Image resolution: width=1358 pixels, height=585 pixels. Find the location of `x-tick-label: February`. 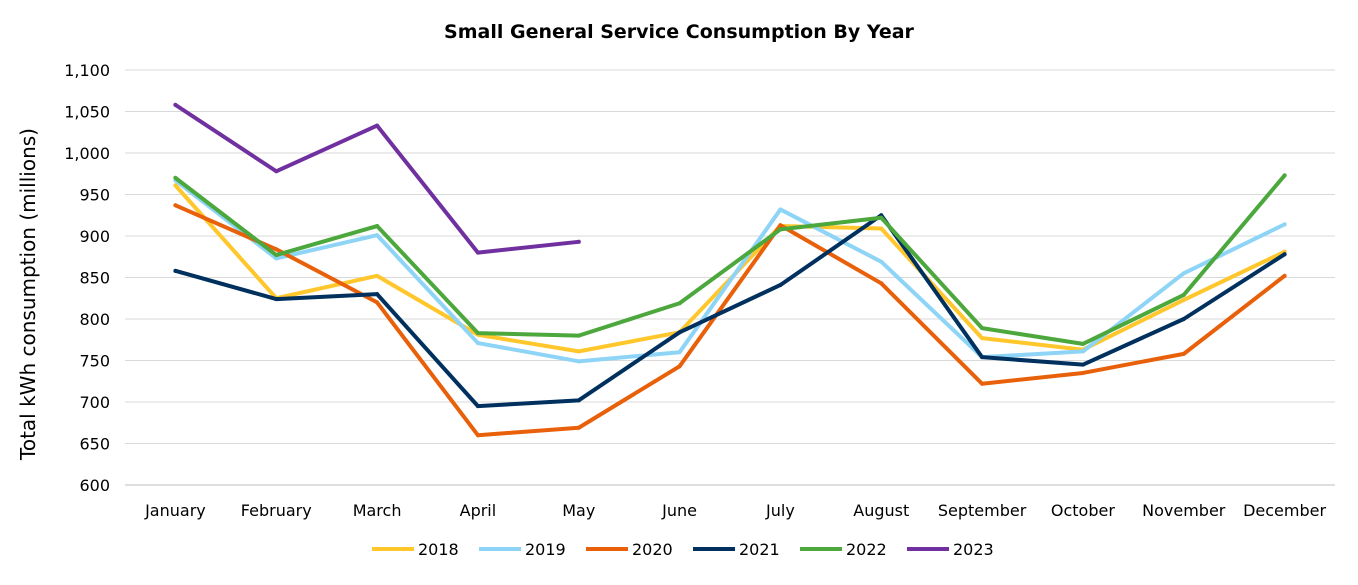

x-tick-label: February is located at coordinates (276, 510).